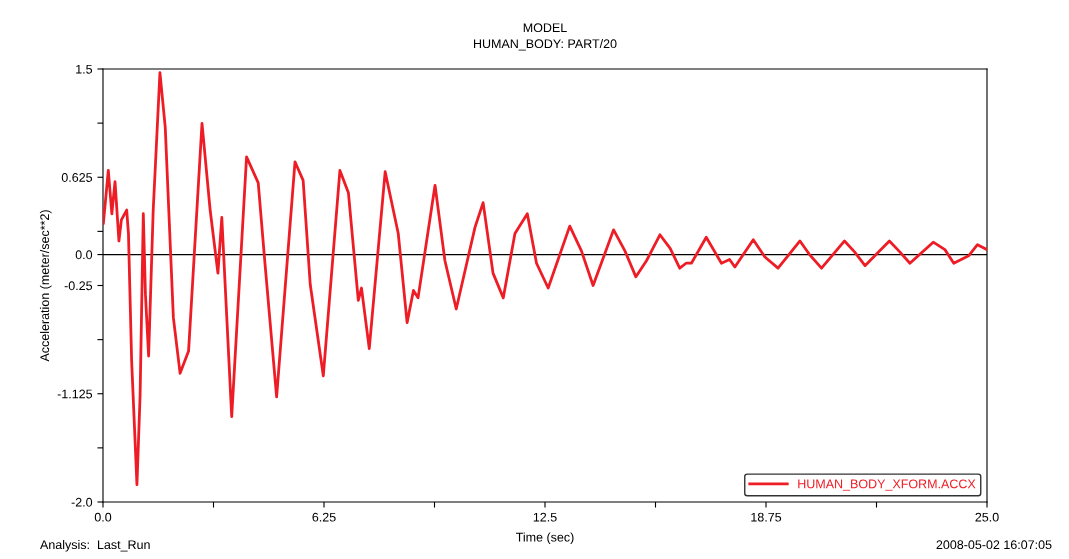 Image resolution: width=1069 pixels, height=559 pixels. Describe the element at coordinates (987, 517) in the screenshot. I see `x-tick-label: 25.0` at that location.